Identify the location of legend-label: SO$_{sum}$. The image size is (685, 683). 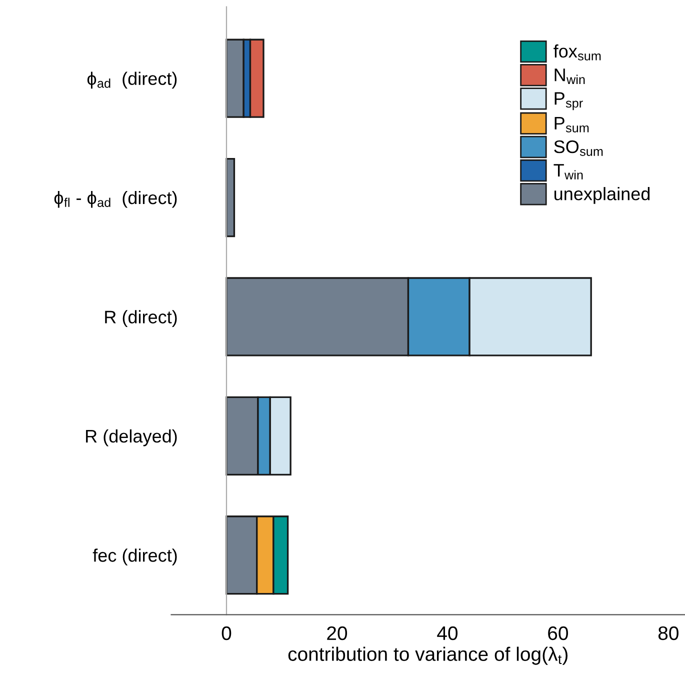
(578, 148).